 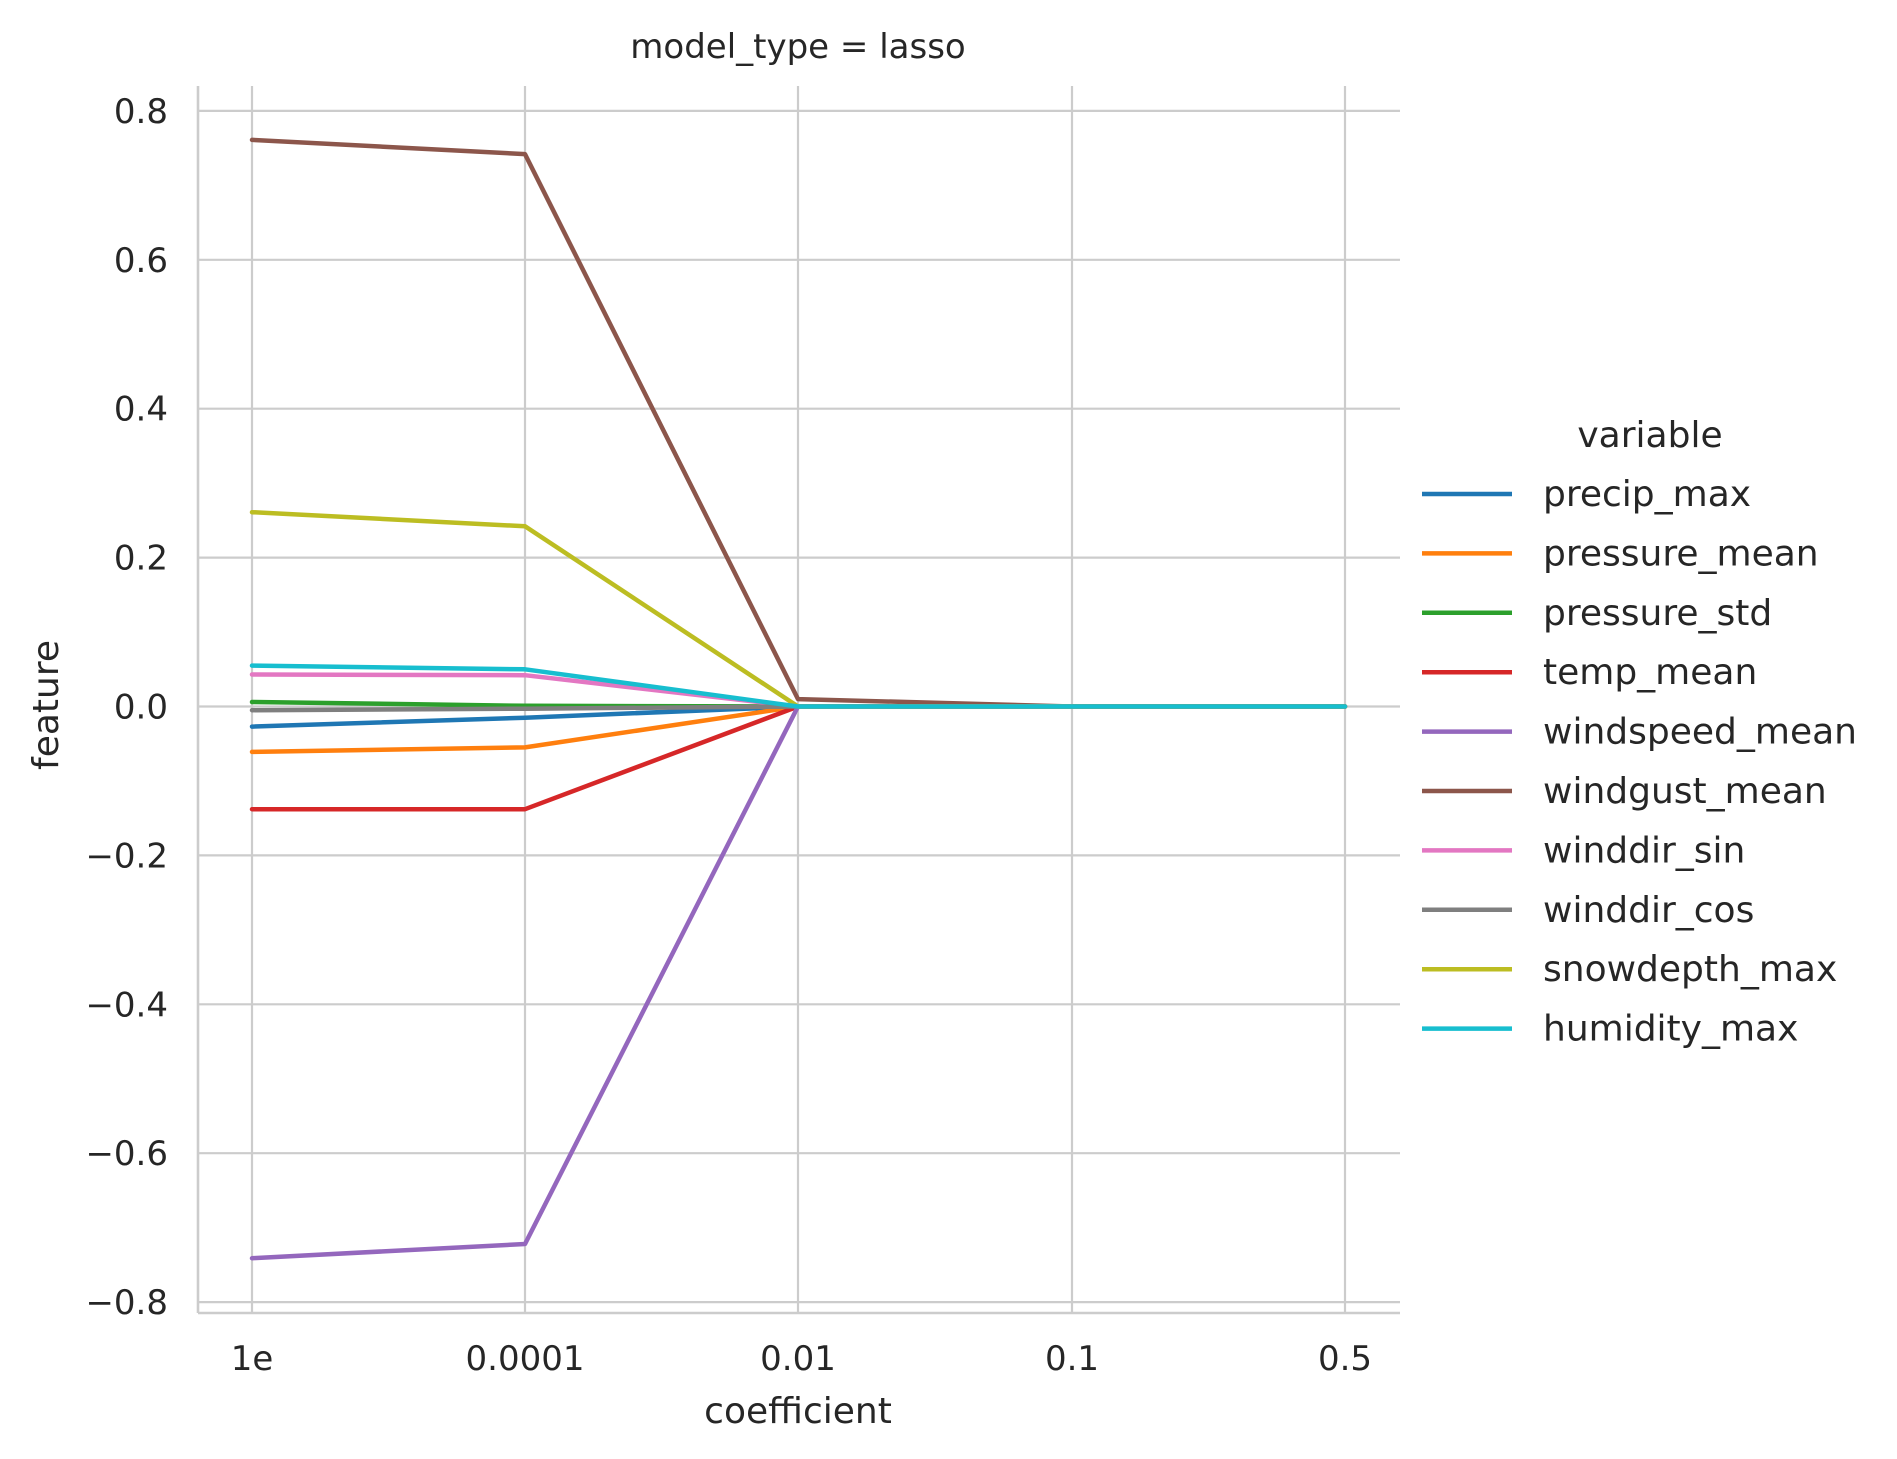 I want to click on legend-label: precip_max, so click(x=1647, y=494).